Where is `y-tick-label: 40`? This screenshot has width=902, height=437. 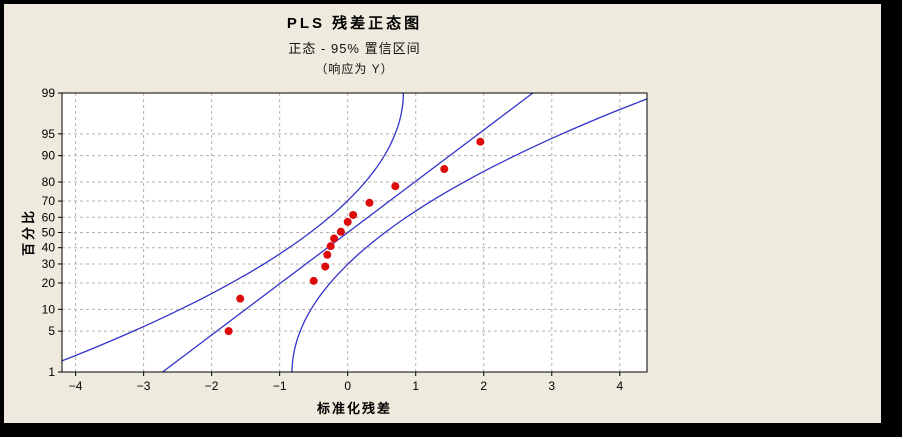
y-tick-label: 40 is located at coordinates (49, 248).